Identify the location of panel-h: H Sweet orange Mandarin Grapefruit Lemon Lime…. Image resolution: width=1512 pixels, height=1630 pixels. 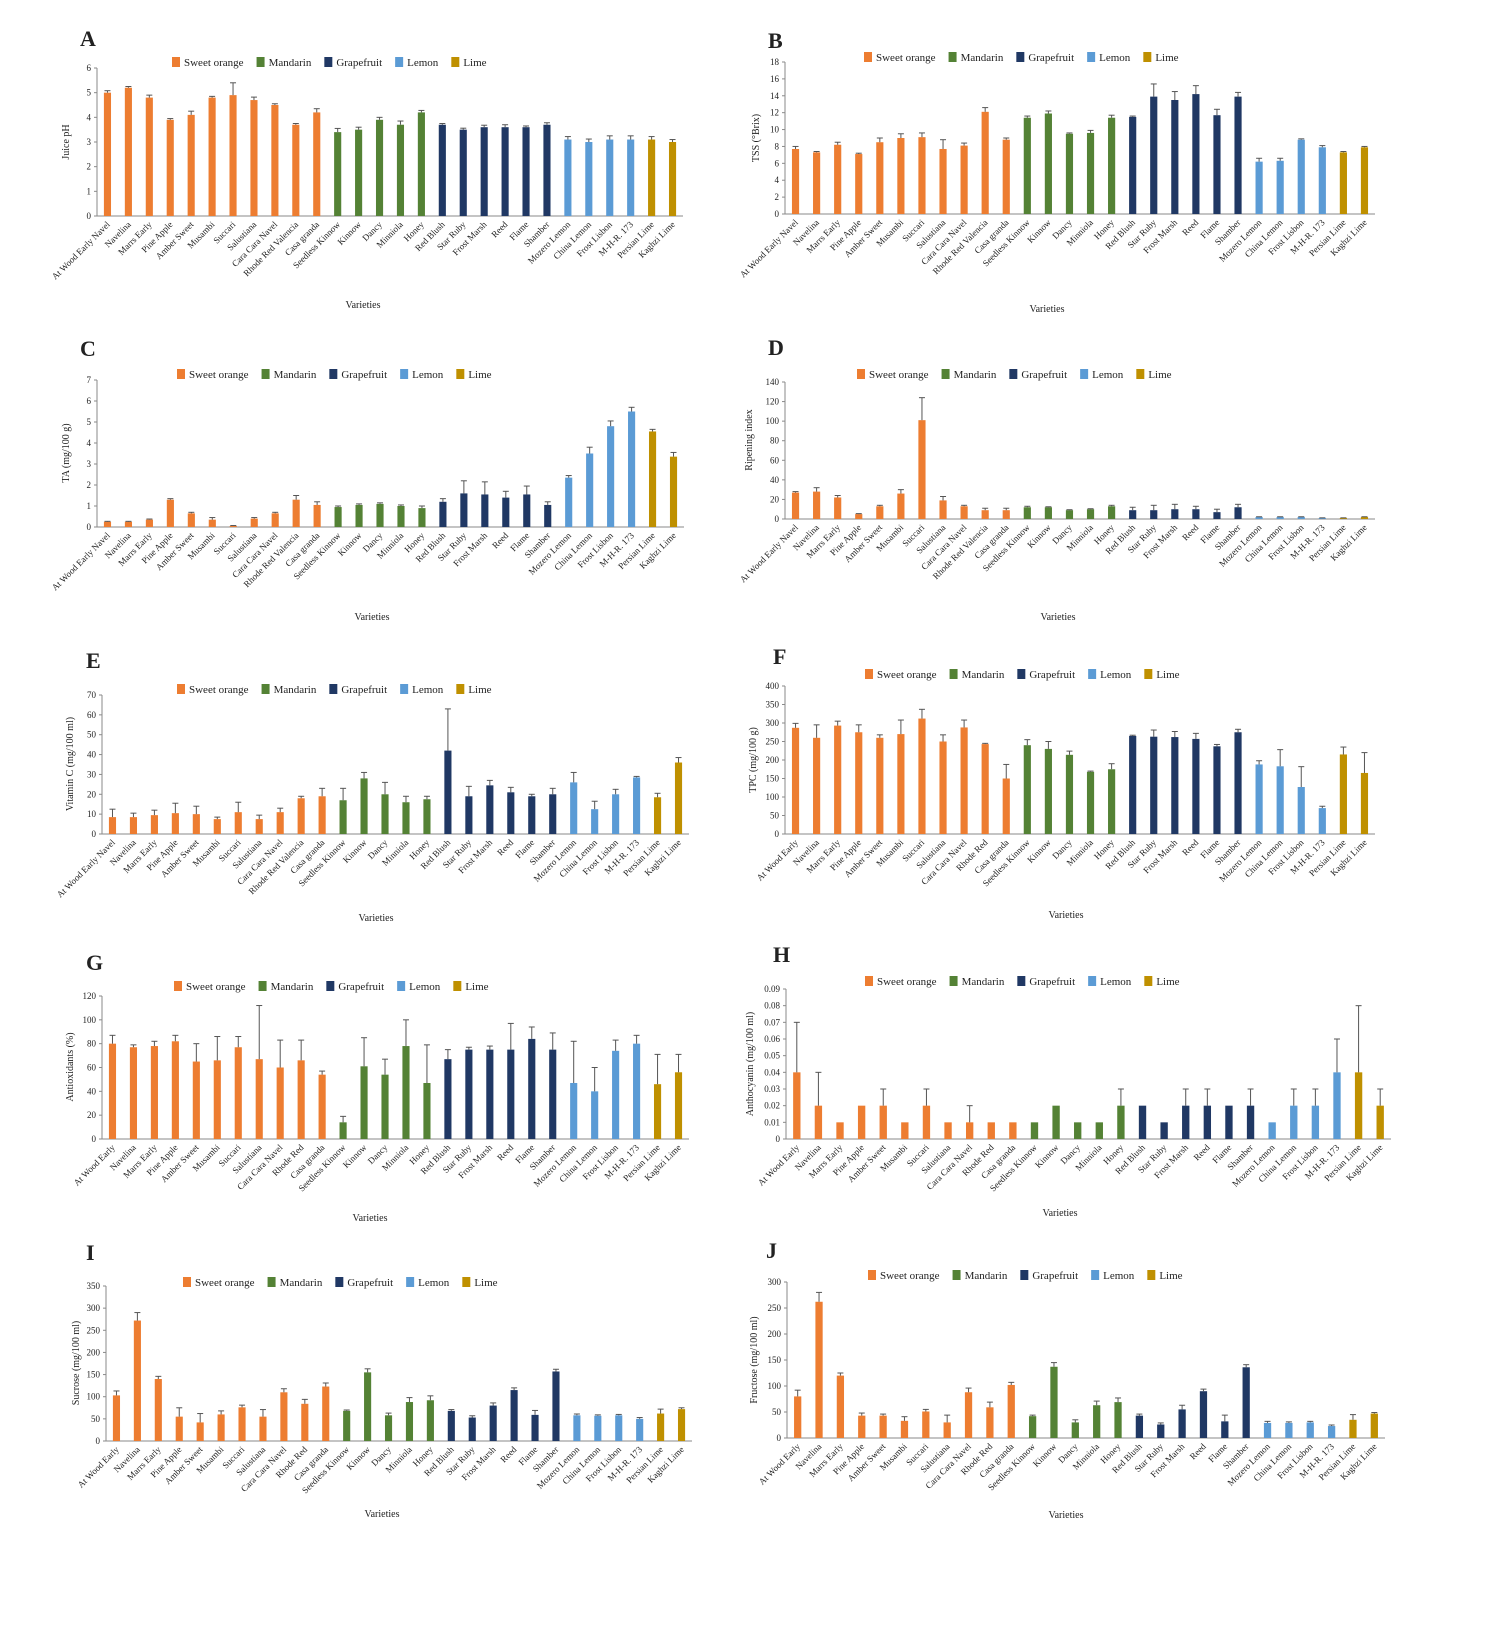
(1068, 1080).